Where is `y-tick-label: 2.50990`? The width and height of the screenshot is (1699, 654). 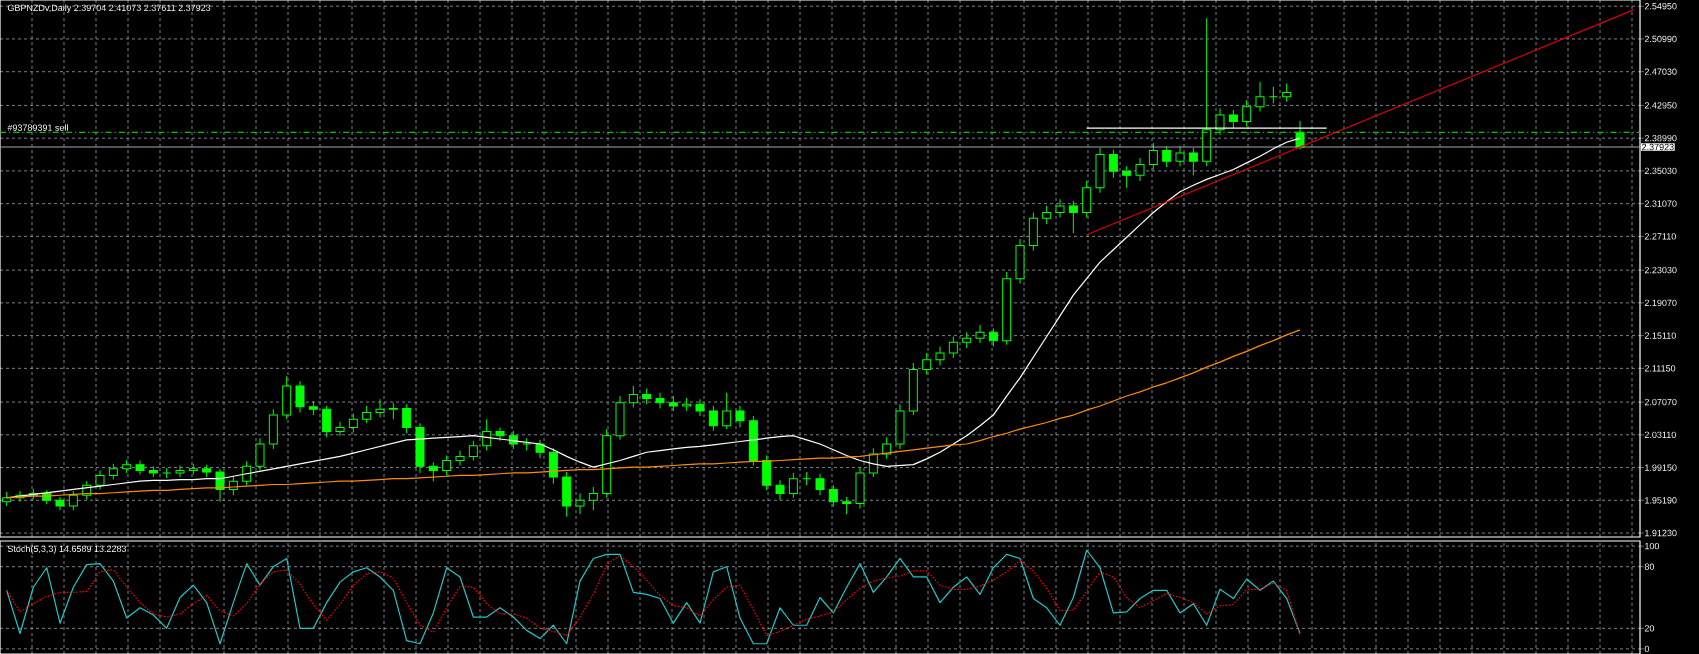 y-tick-label: 2.50990 is located at coordinates (1660, 39).